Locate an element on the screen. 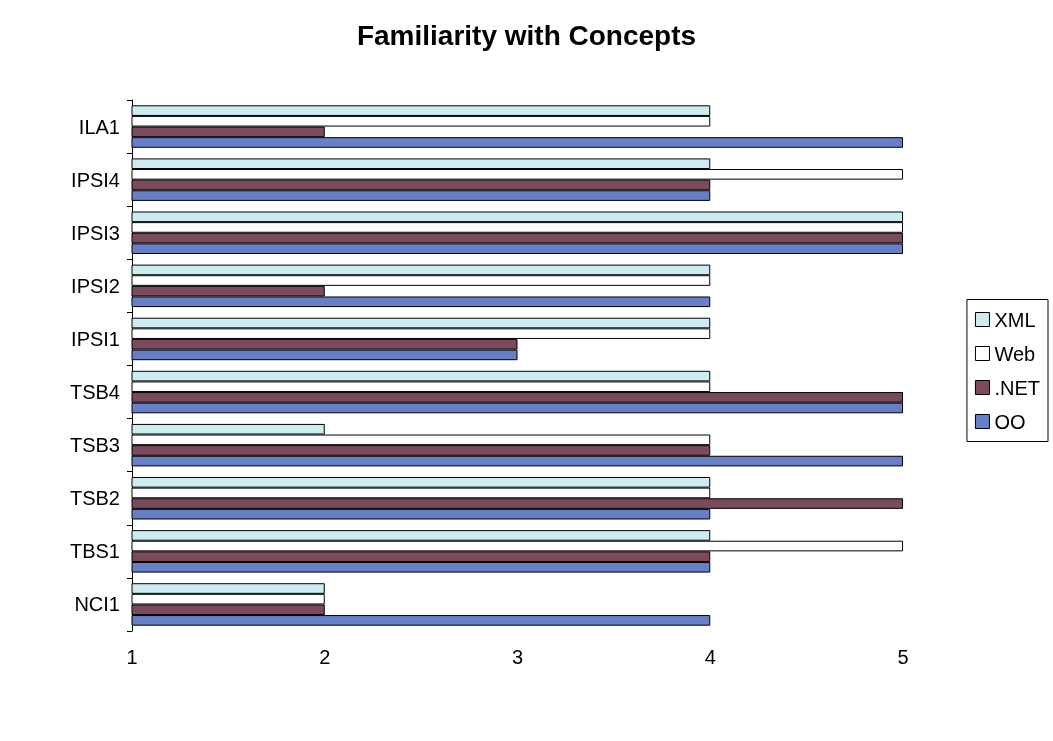  legend-label: OO is located at coordinates (1010, 421).